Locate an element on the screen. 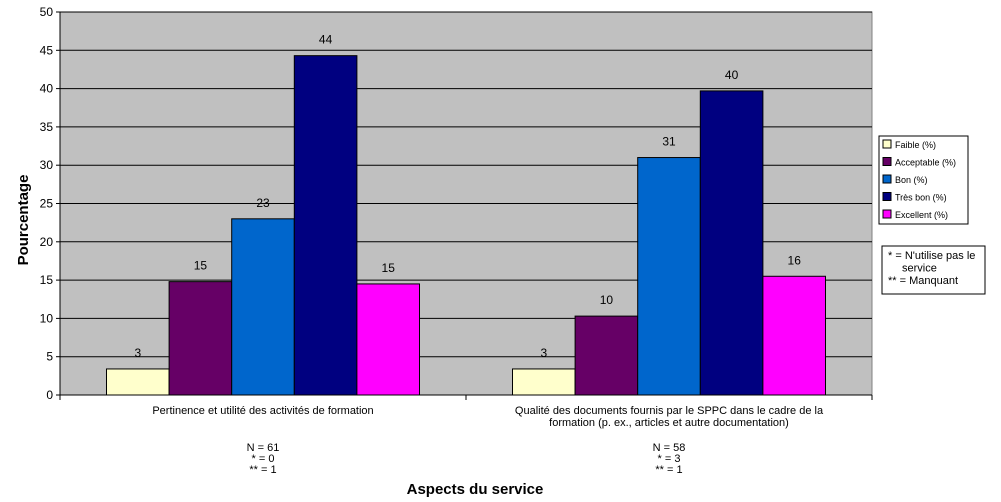  category-note: * = 0 is located at coordinates (263, 459).